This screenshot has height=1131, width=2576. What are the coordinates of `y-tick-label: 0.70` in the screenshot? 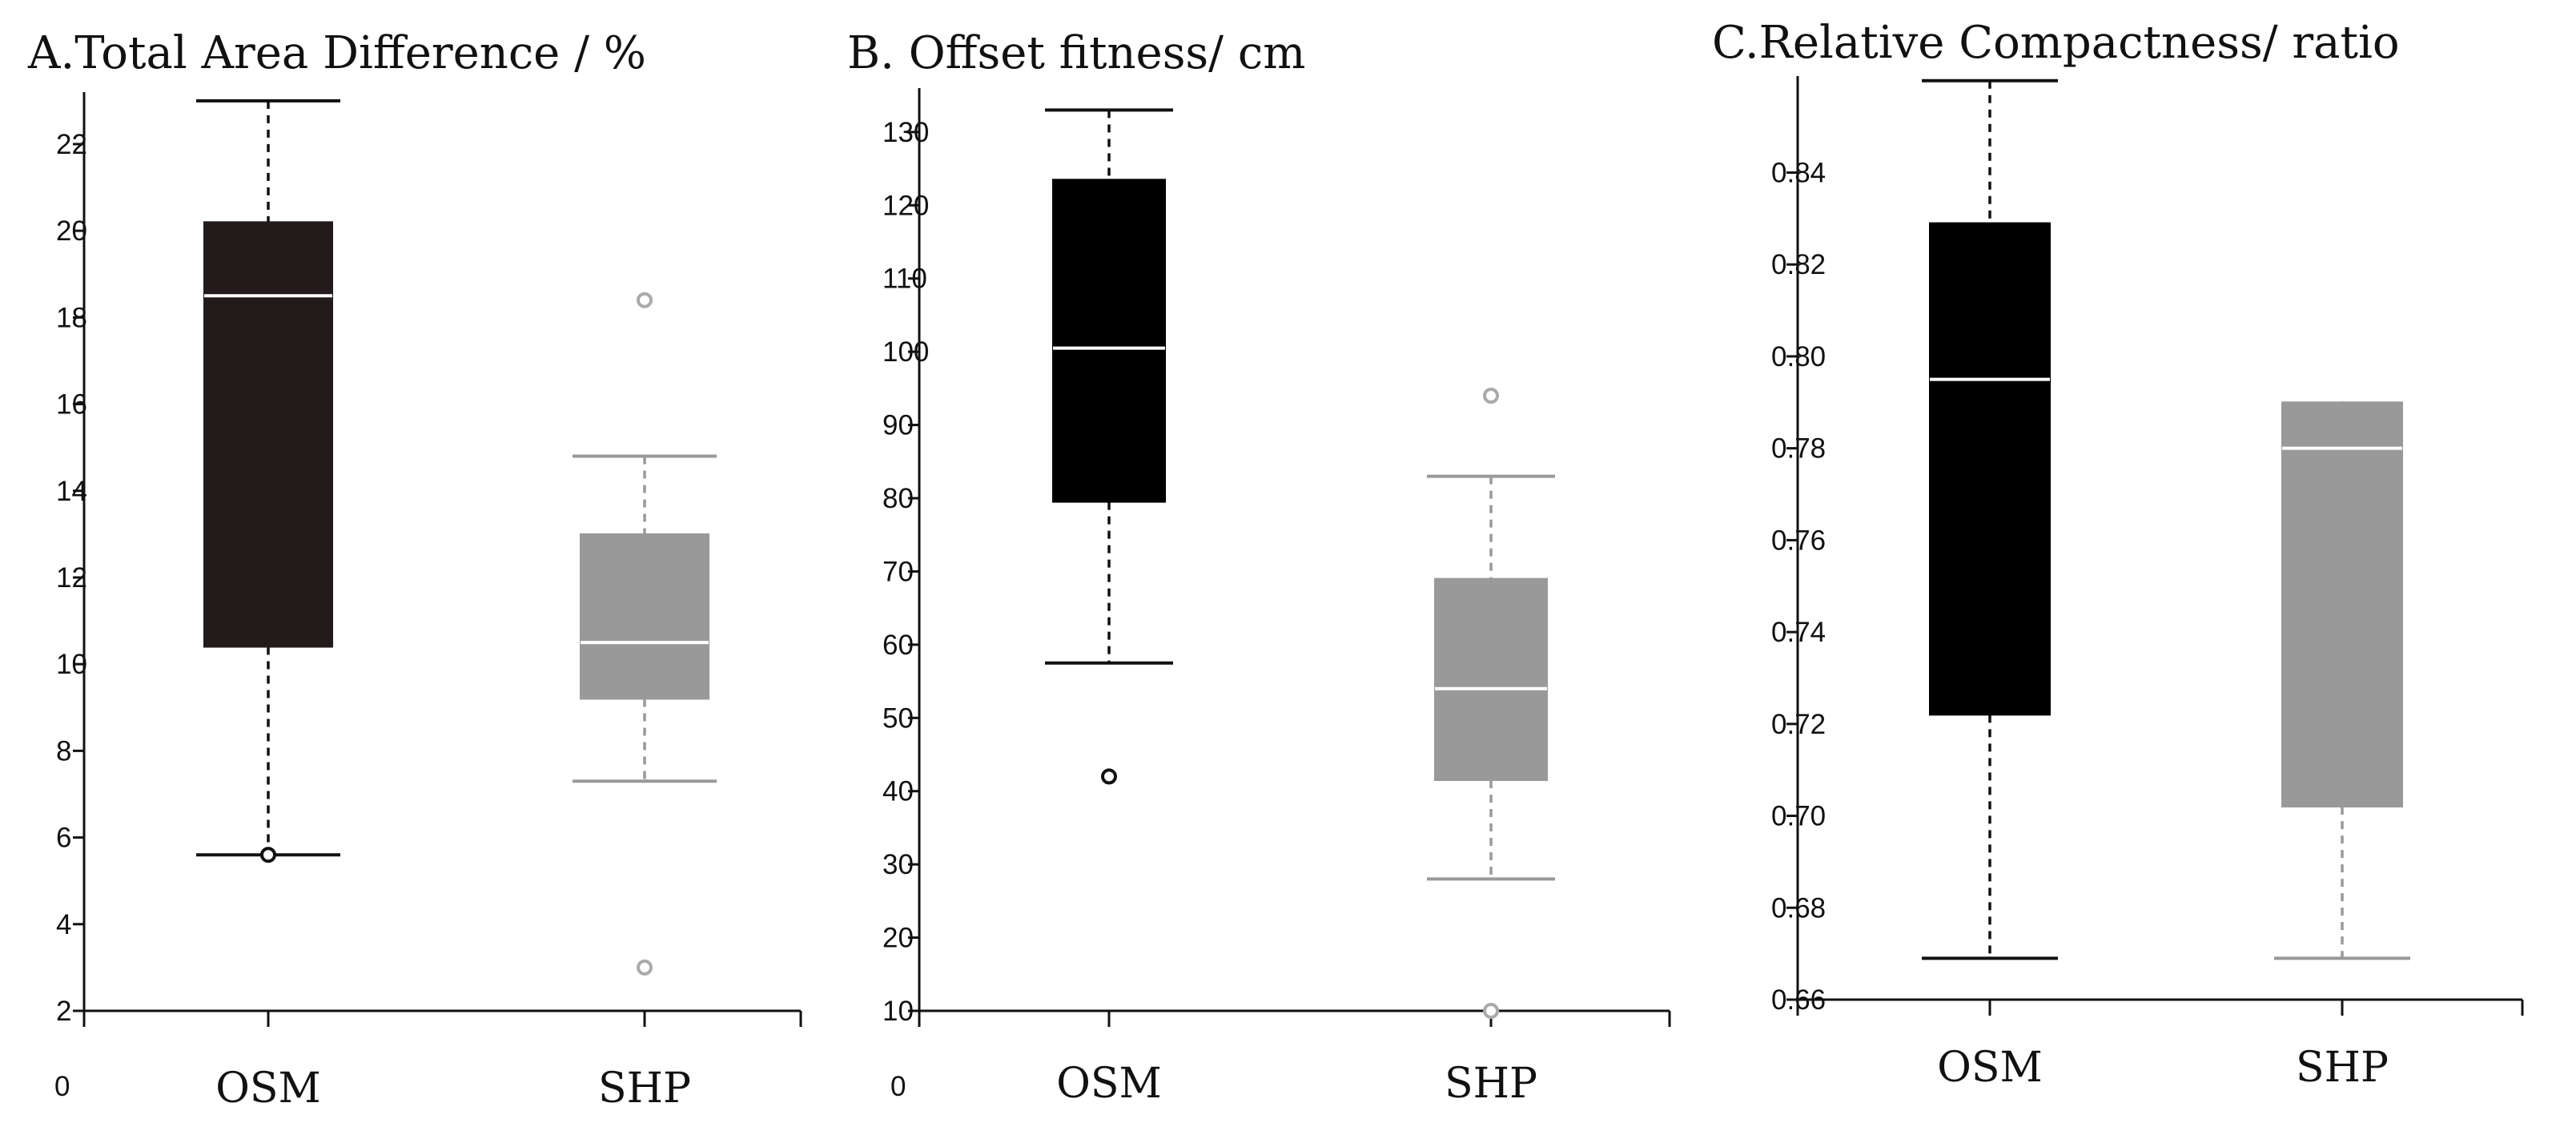 It's located at (1798, 816).